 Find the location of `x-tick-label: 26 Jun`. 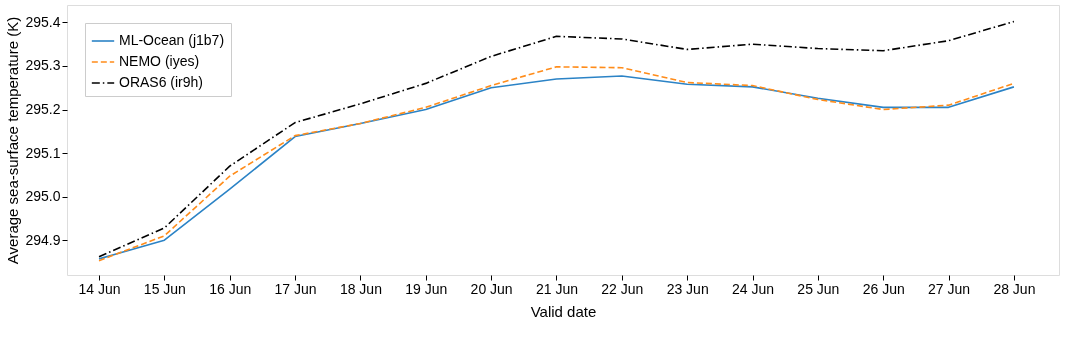

x-tick-label: 26 Jun is located at coordinates (883, 288).